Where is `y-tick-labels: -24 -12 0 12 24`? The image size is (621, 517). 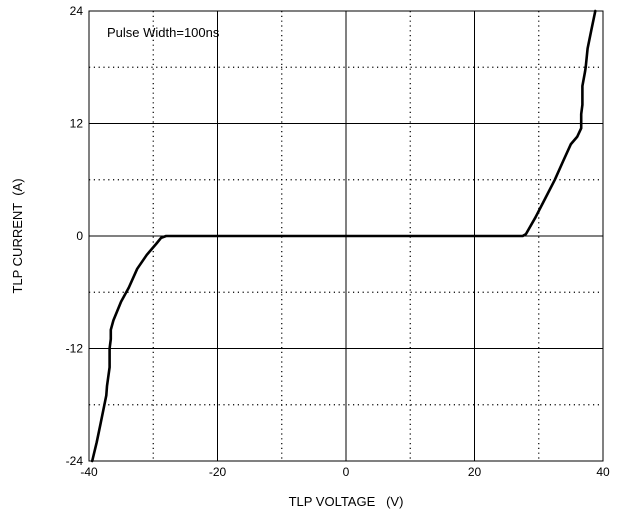 y-tick-labels: -24 -12 0 12 24 is located at coordinates (75, 236).